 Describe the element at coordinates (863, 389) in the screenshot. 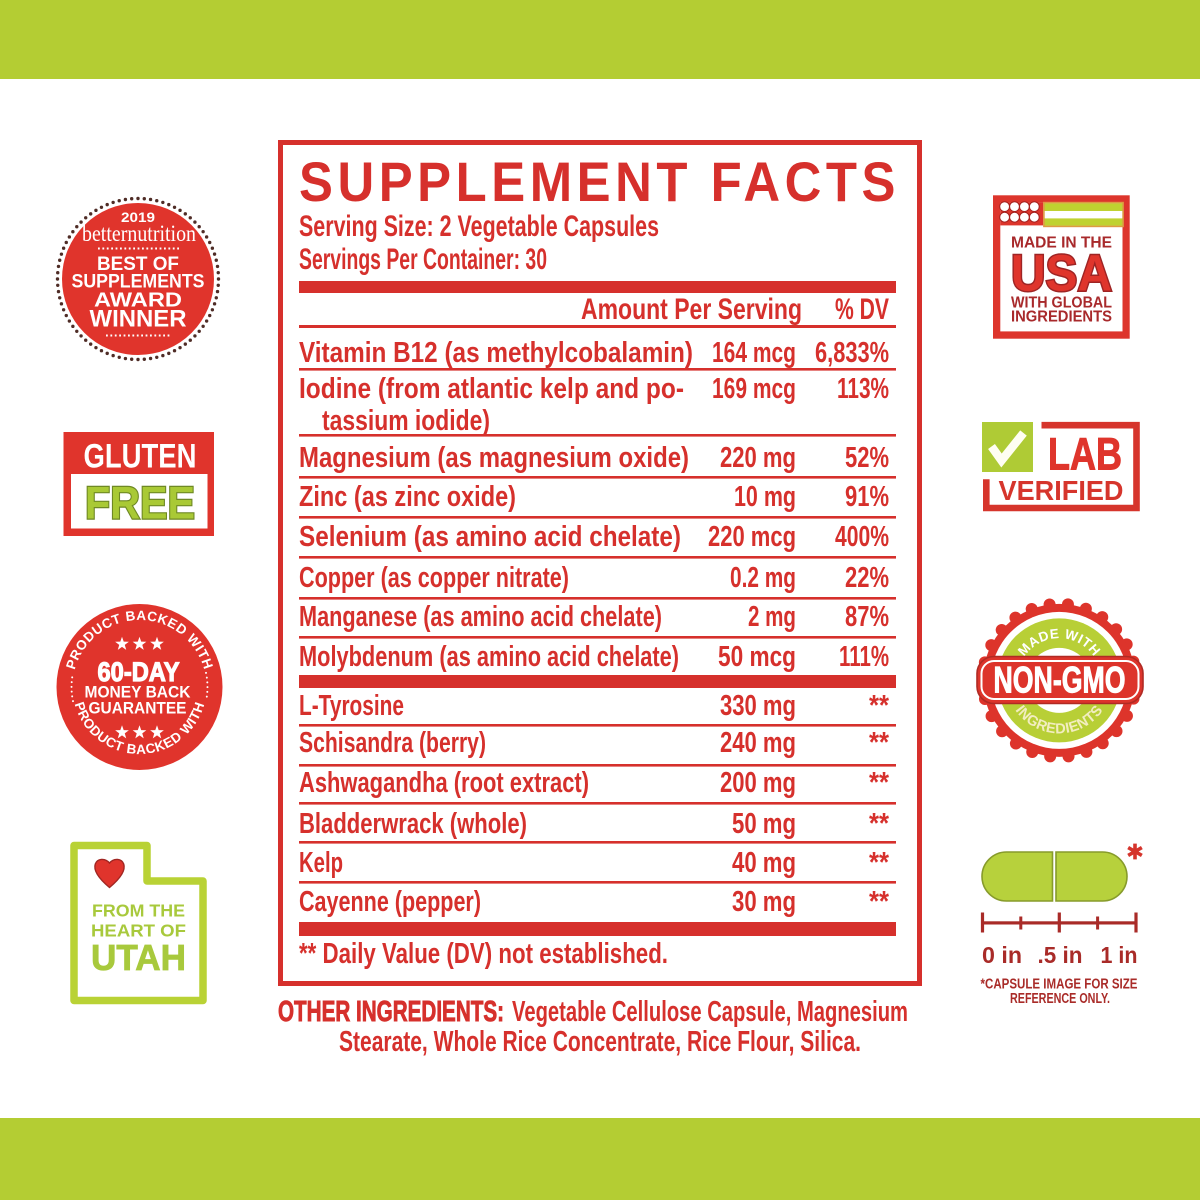

I see `svg-text: 113%` at that location.